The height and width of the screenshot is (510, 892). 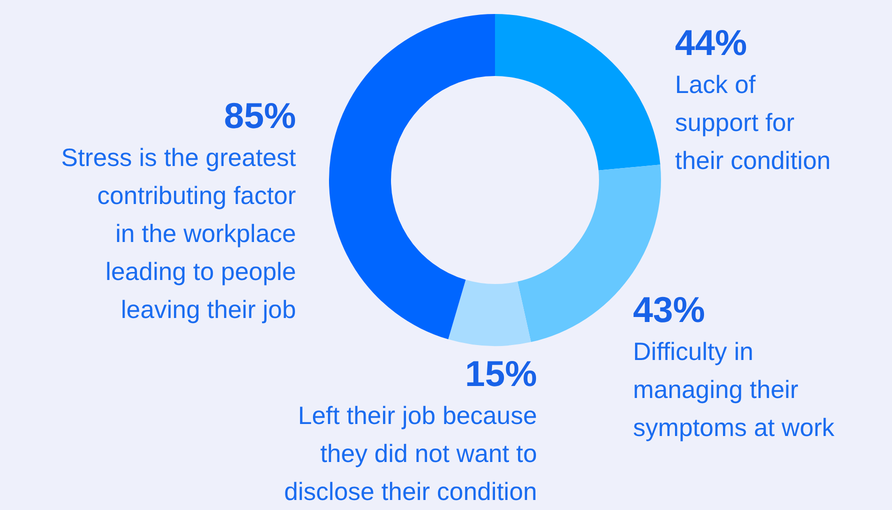 I want to click on slice-label: Difficulty in managing their symptoms at work, so click(x=734, y=390).